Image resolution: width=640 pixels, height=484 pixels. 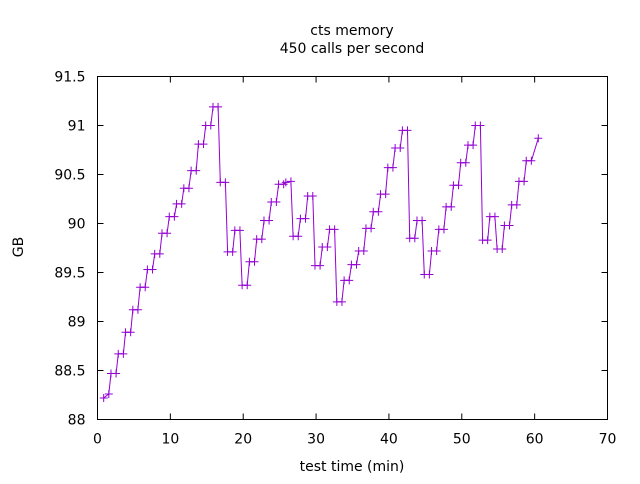 What do you see at coordinates (352, 49) in the screenshot?
I see `chart-subtitle: 450 calls per second` at bounding box center [352, 49].